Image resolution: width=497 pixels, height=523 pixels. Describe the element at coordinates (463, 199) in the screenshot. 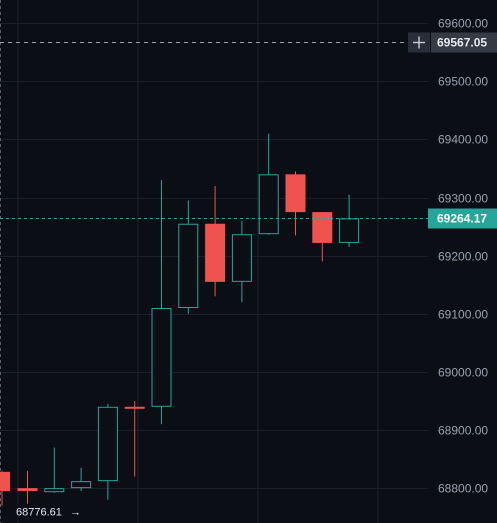

I see `y-tick-label: 69300.00` at that location.